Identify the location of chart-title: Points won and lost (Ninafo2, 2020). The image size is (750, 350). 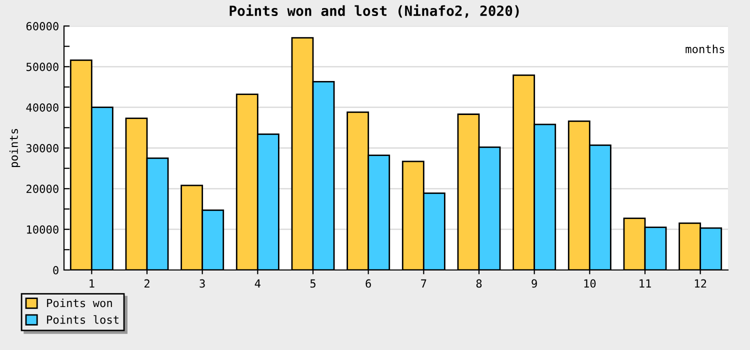
(374, 11).